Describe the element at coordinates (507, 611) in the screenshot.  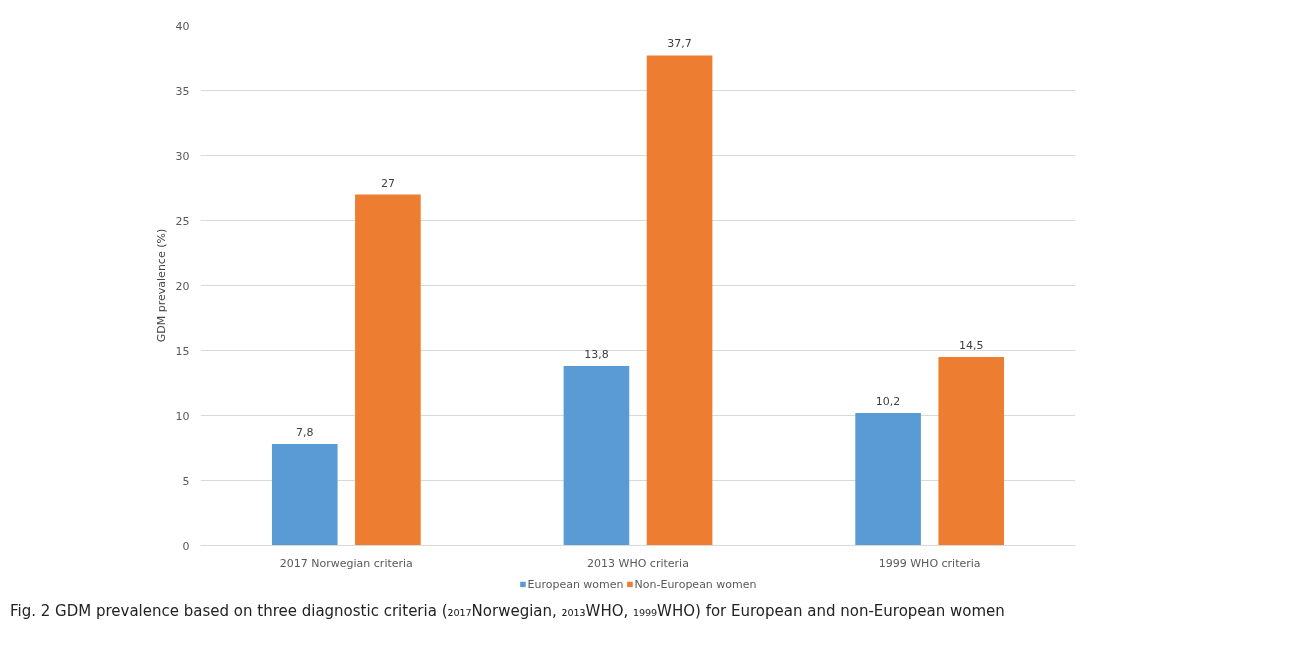
I see `caption: Fig. 2 GDM prevalence based on three diagnostic criteria (₂₀₁₇Norwegian, ₂₀₁₃WHO, ₁₉₉₉WHO) for European and non-European women` at that location.